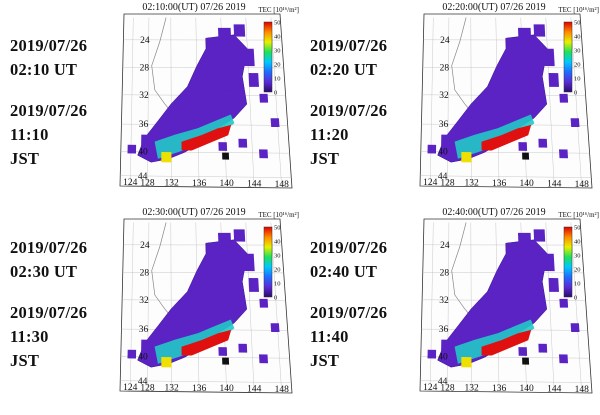 This screenshot has height=415, width=600. Describe the element at coordinates (69, 272) in the screenshot. I see `ut-time: 02:30 UT` at that location.